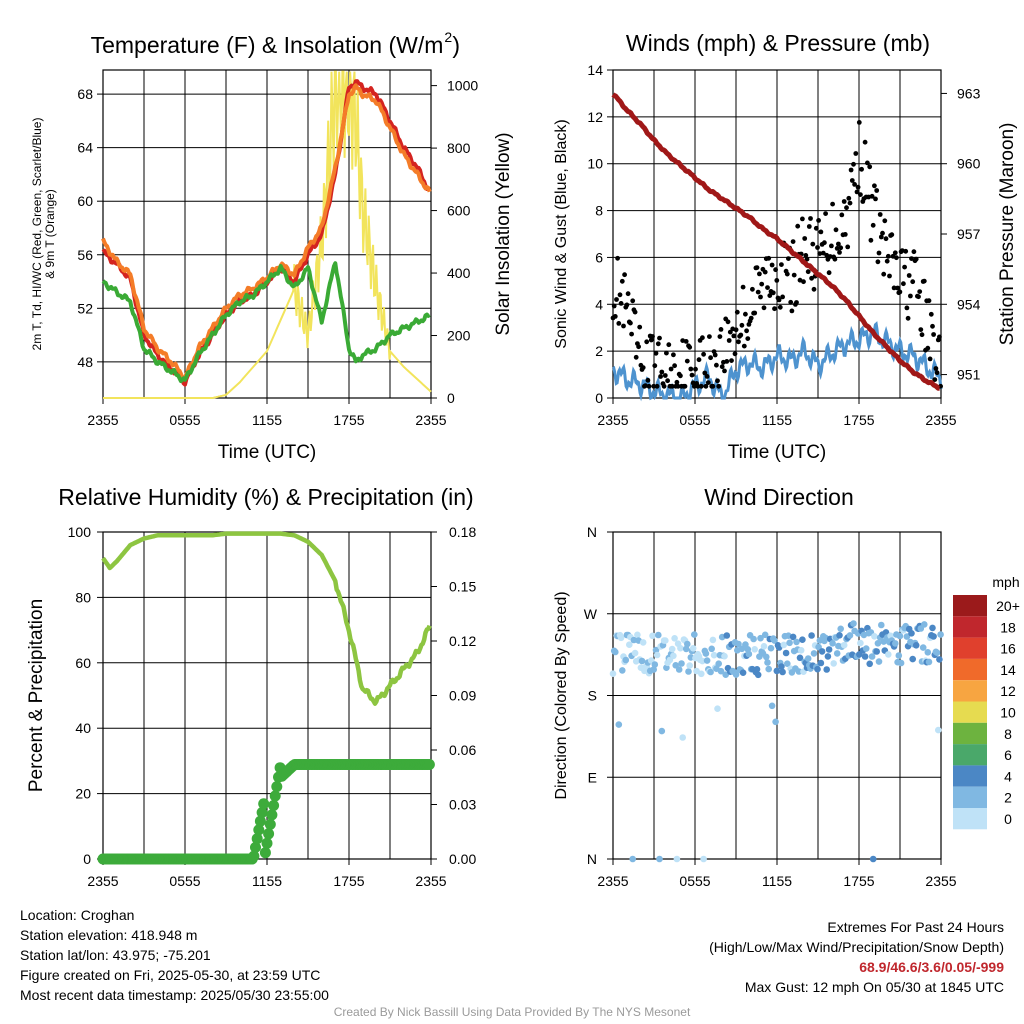  Describe the element at coordinates (1005, 582) in the screenshot. I see `legend-title: mph` at that location.